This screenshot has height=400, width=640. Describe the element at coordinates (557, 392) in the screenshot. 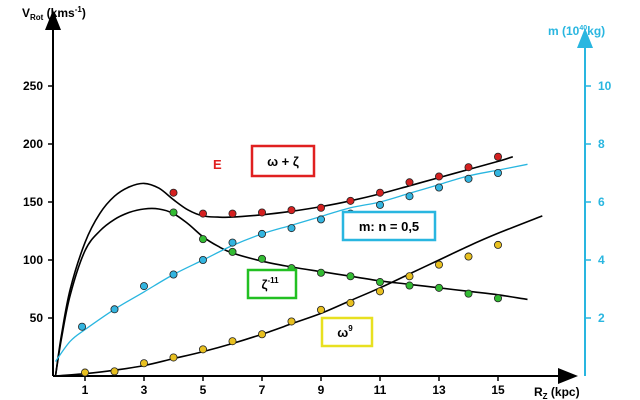

I see `x-axis-title: RZ (kpc)` at that location.